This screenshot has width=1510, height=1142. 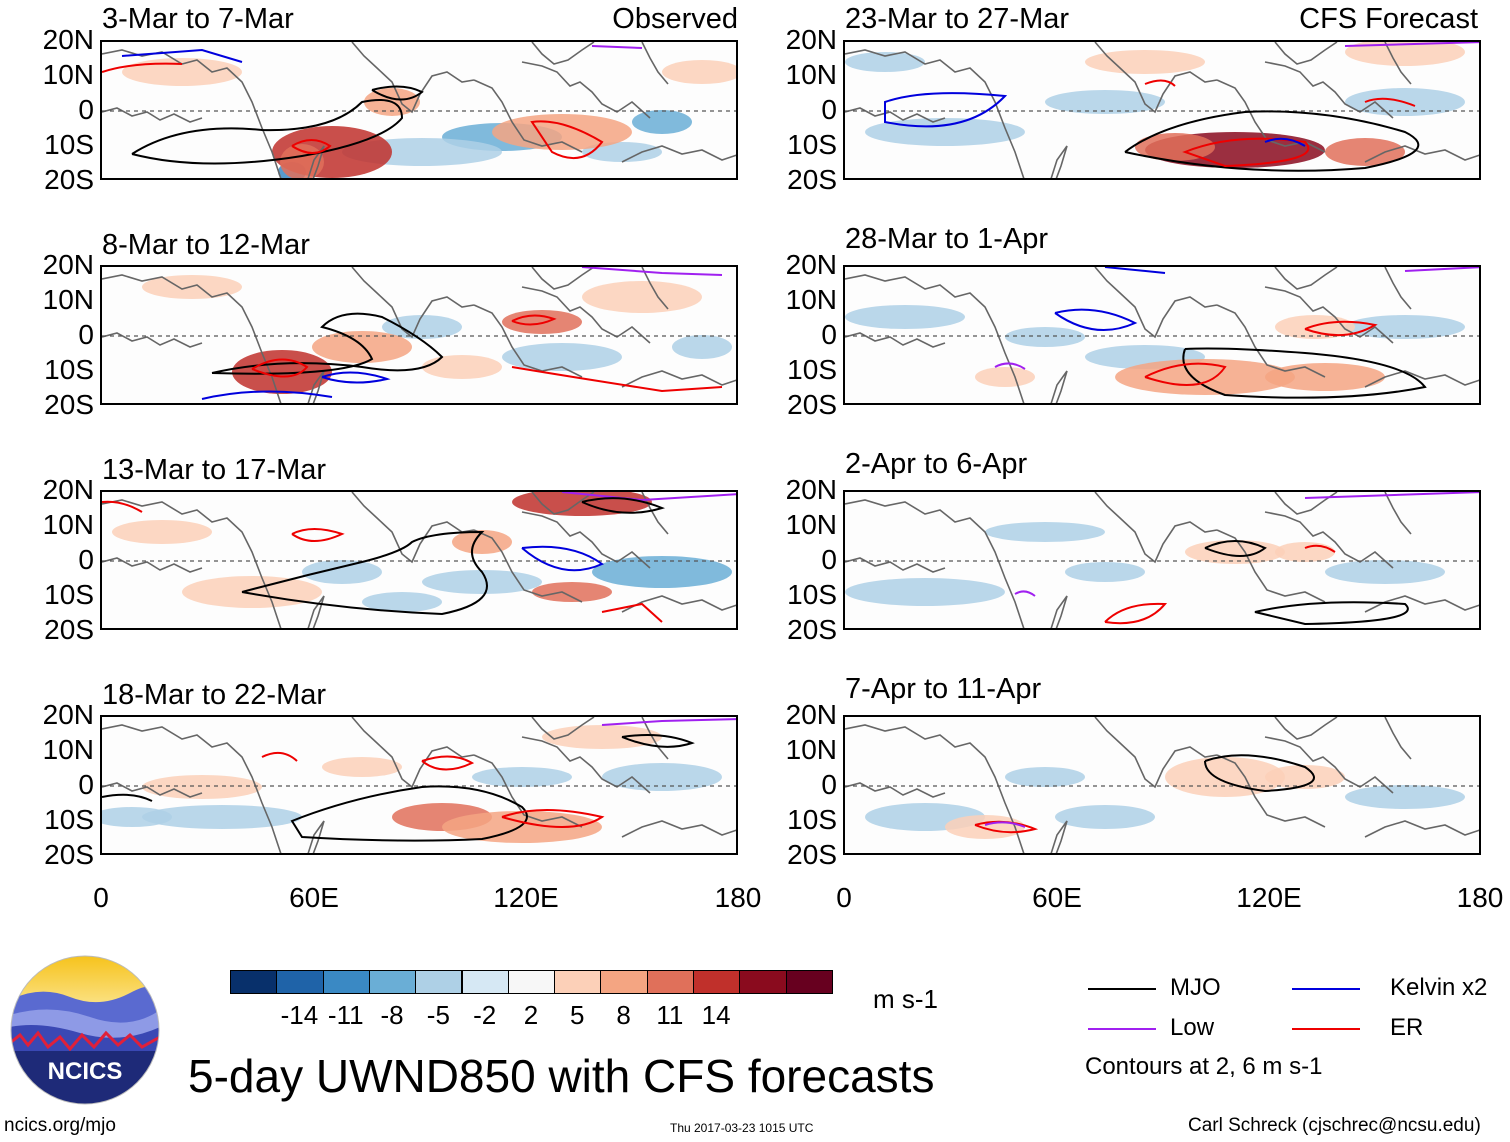 I want to click on colorbar-tick-label: -8, so click(x=392, y=1015).